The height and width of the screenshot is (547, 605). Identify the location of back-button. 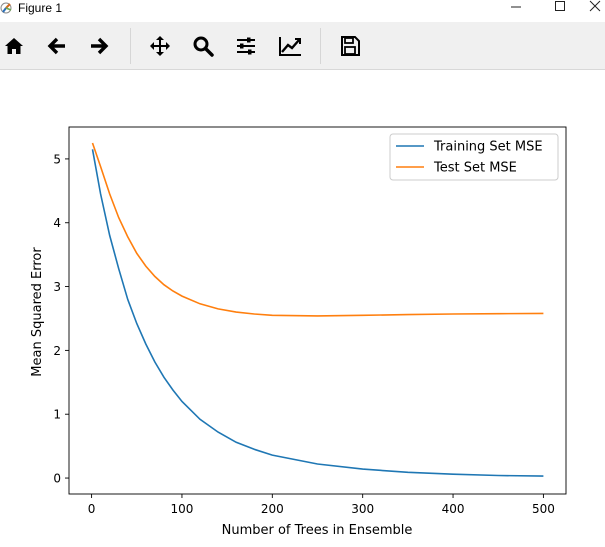
(57, 46).